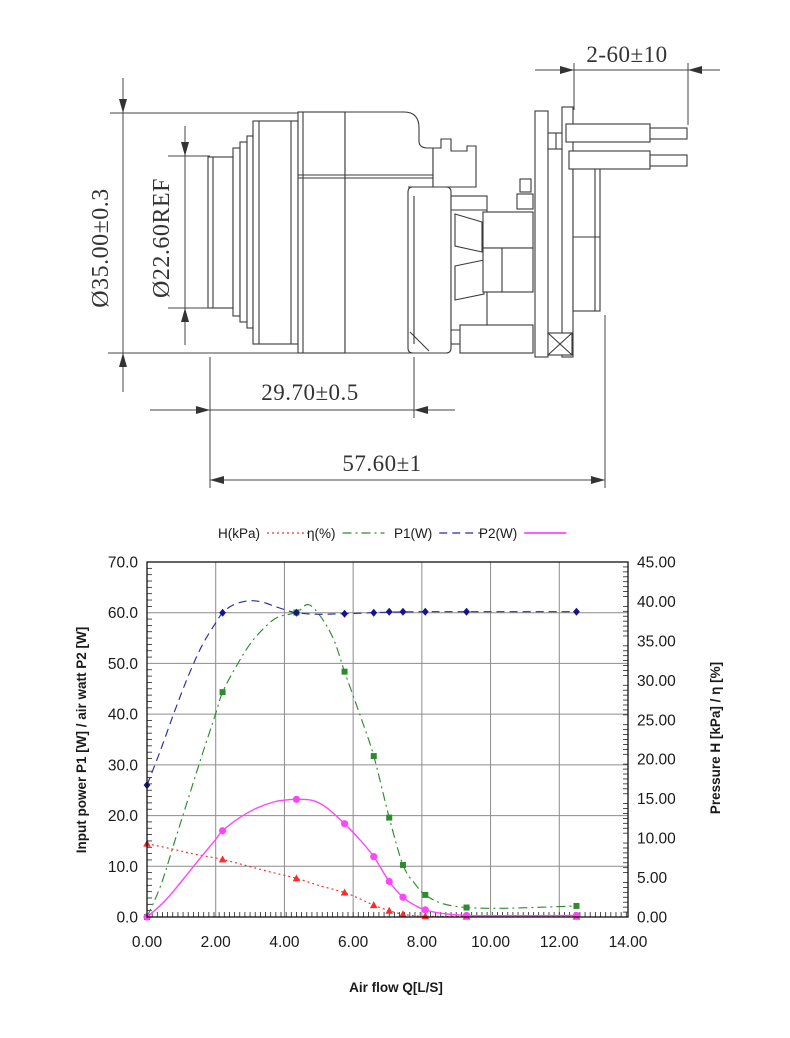  What do you see at coordinates (626, 54) in the screenshot?
I see `dim-wire-length-text: 2-60±10` at bounding box center [626, 54].